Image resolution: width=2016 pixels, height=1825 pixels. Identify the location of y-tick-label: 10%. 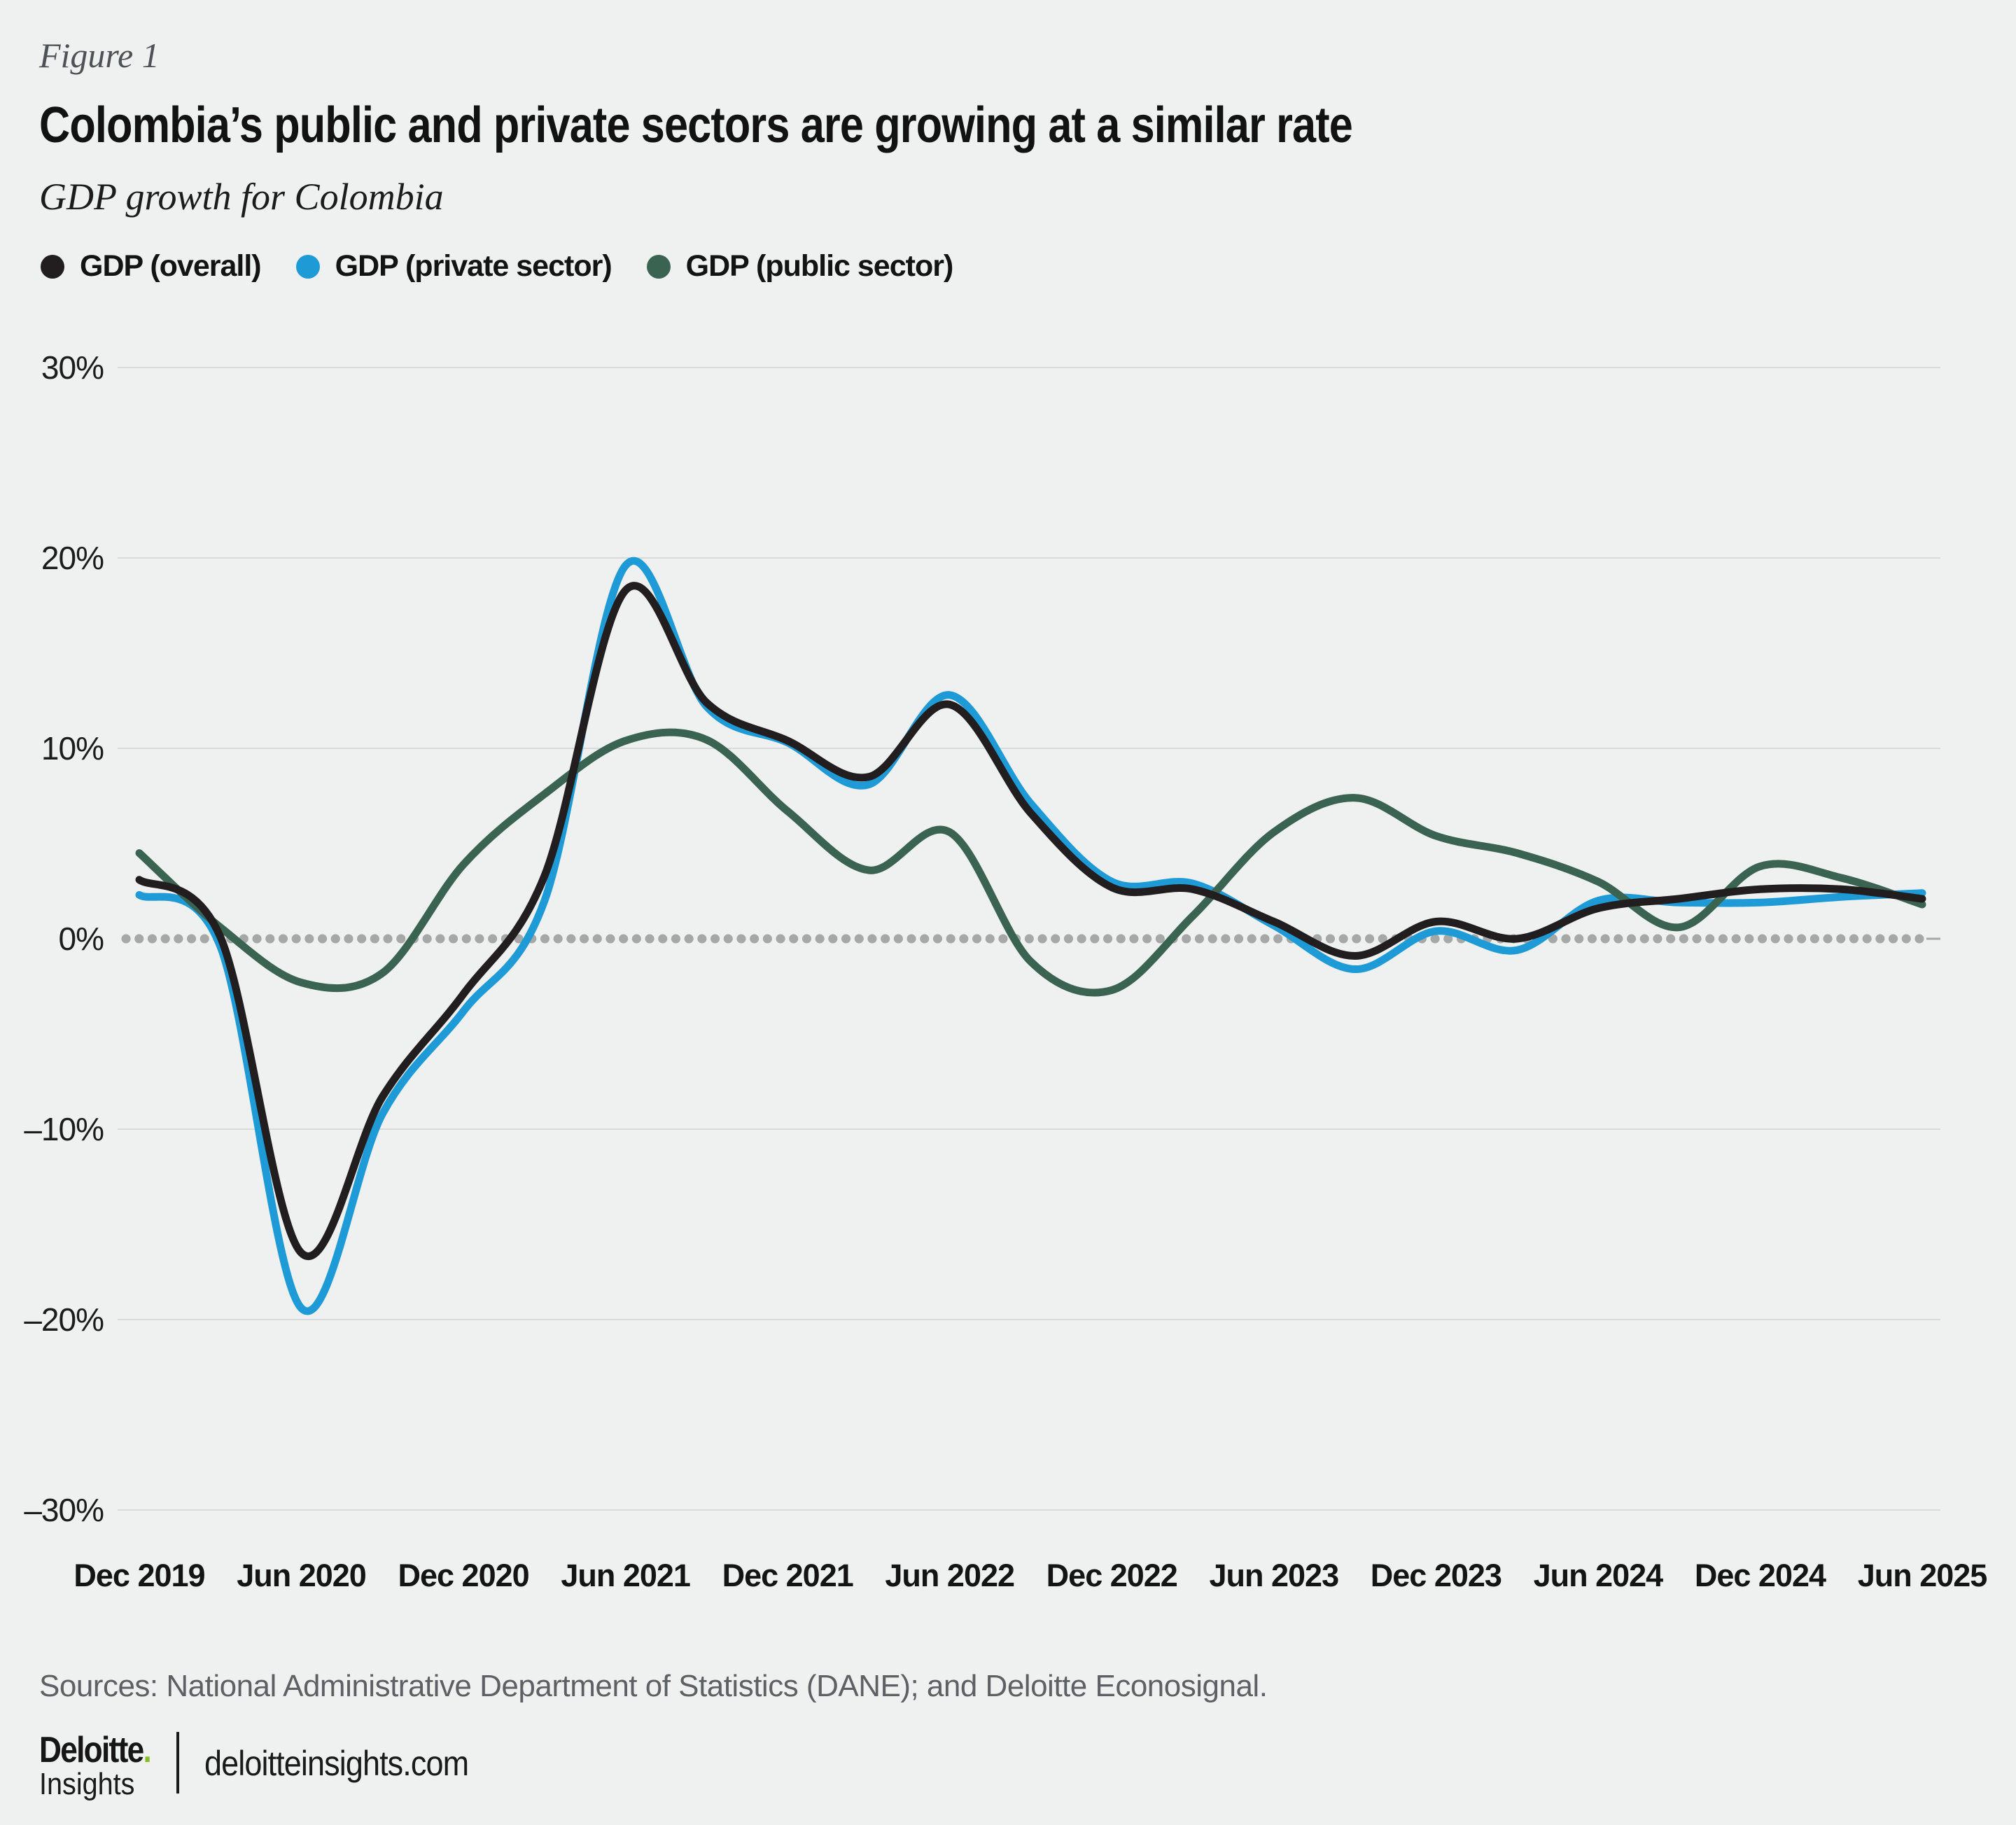
(72, 749).